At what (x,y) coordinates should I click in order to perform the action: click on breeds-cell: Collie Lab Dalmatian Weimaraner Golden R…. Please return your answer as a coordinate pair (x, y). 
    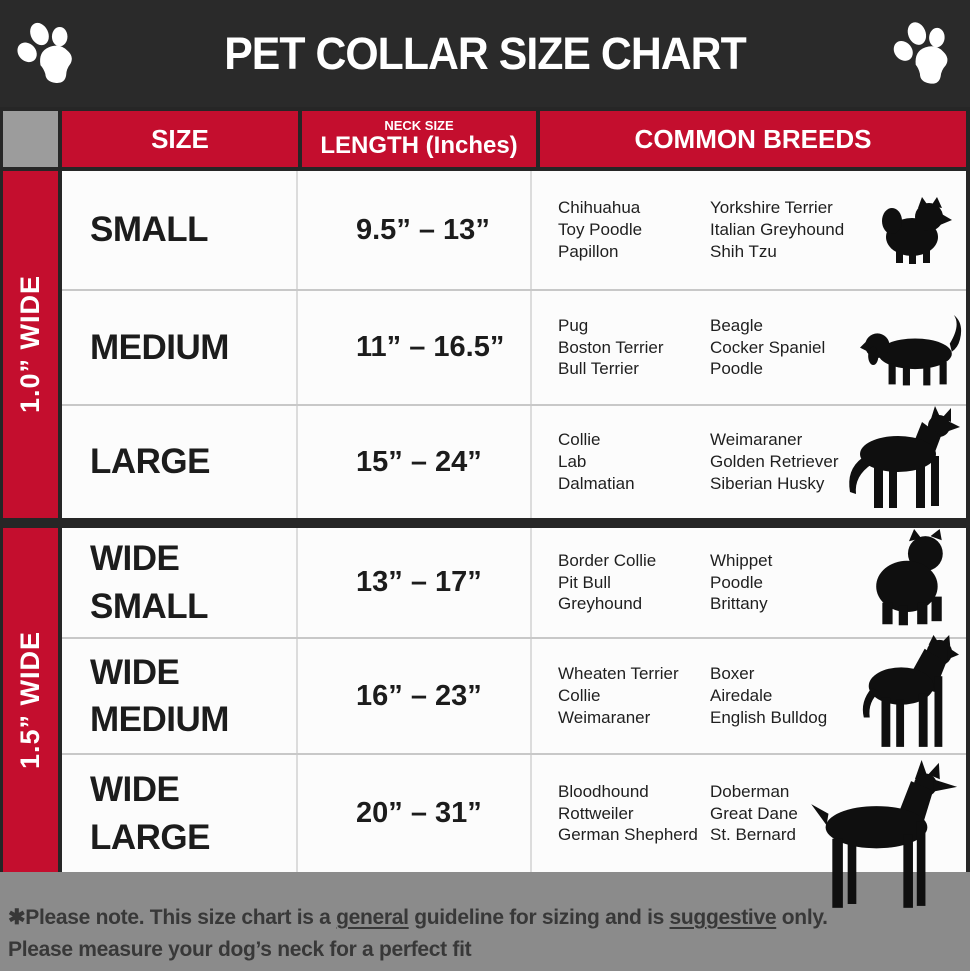
    Looking at the image, I should click on (749, 462).